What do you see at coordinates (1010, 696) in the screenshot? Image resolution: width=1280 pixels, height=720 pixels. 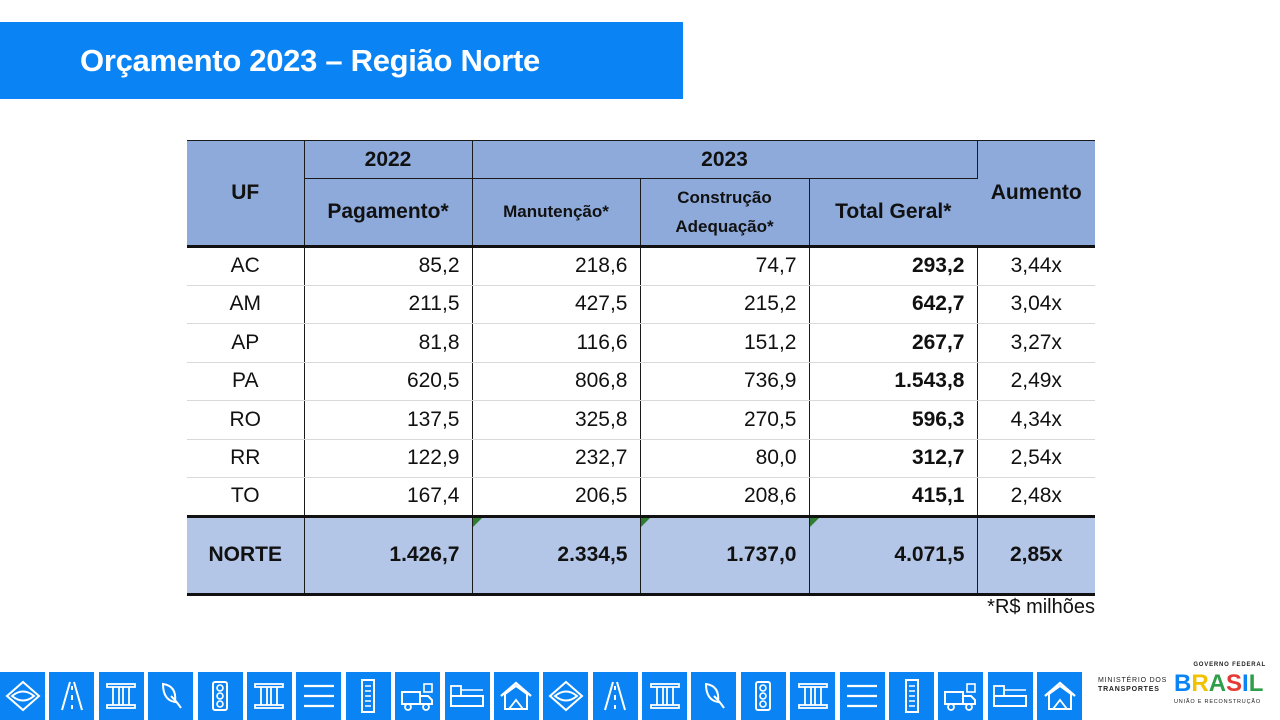 I see `container-icon` at bounding box center [1010, 696].